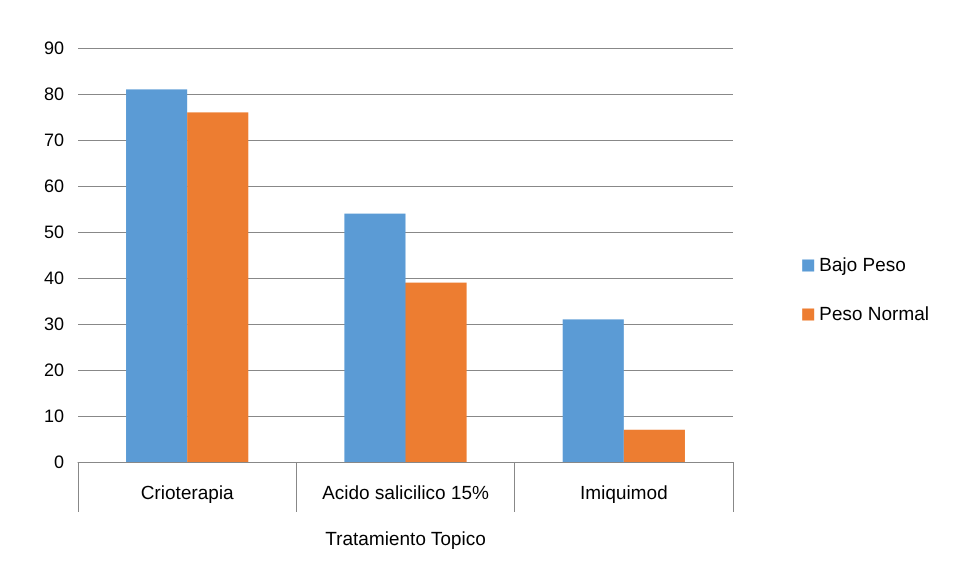 Image resolution: width=956 pixels, height=580 pixels. What do you see at coordinates (187, 493) in the screenshot?
I see `x-tick-label: Crioterapia` at bounding box center [187, 493].